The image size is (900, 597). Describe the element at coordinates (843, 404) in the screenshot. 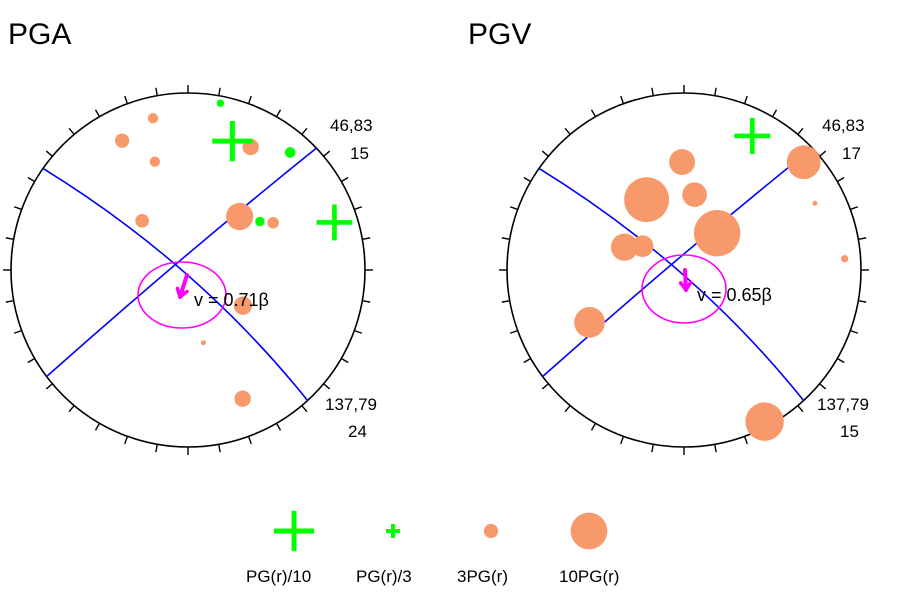

I see `pgv-lower-strike-dip-label: 137,79` at that location.